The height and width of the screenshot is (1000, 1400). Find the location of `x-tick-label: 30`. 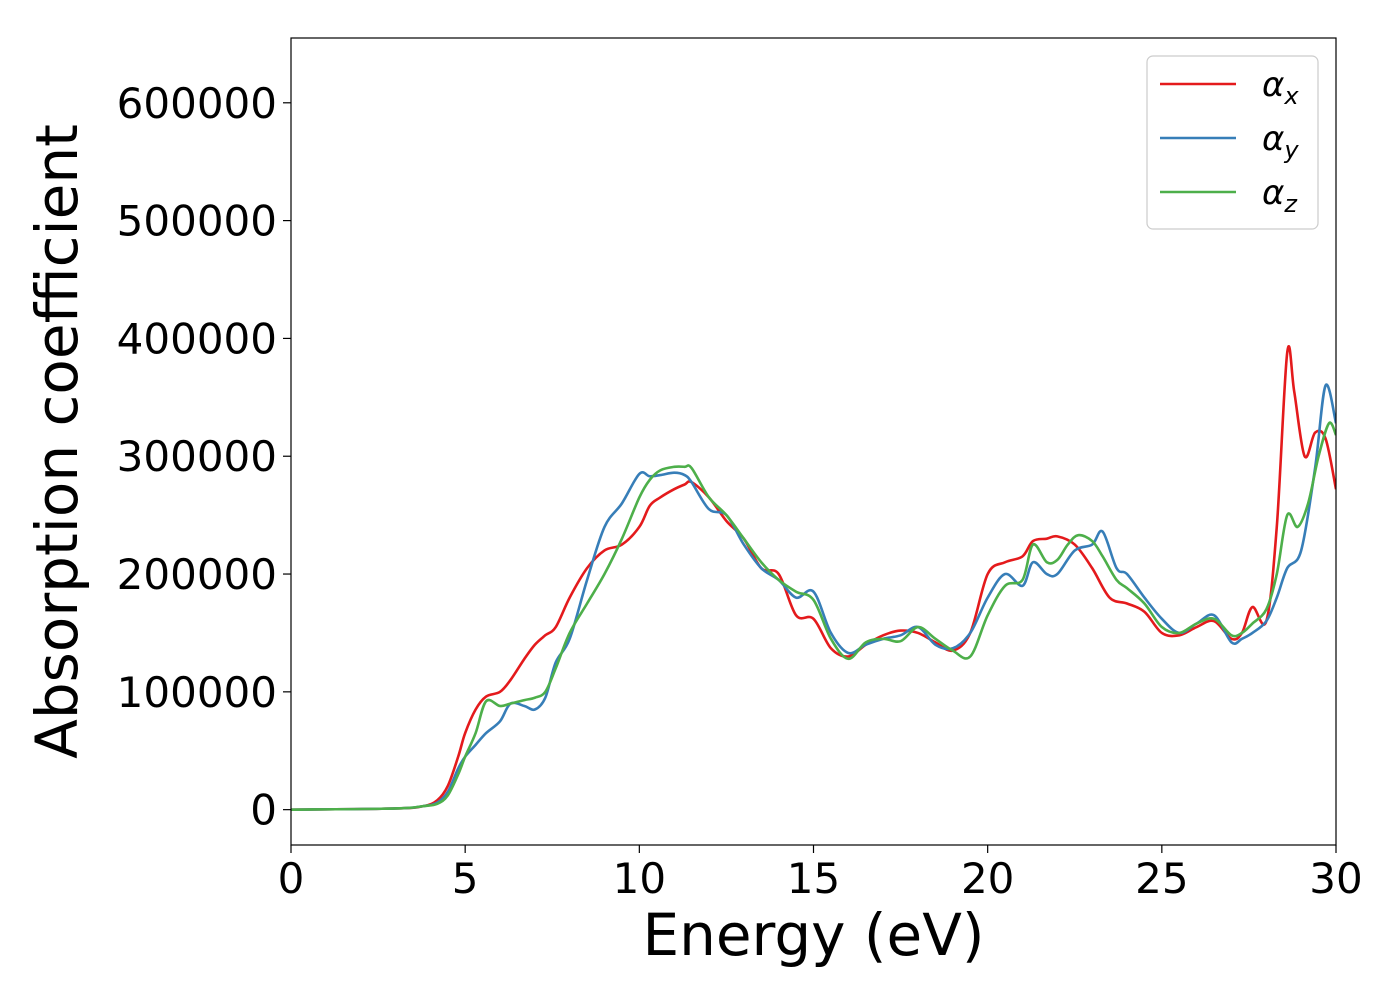

x-tick-label: 30 is located at coordinates (1335, 878).